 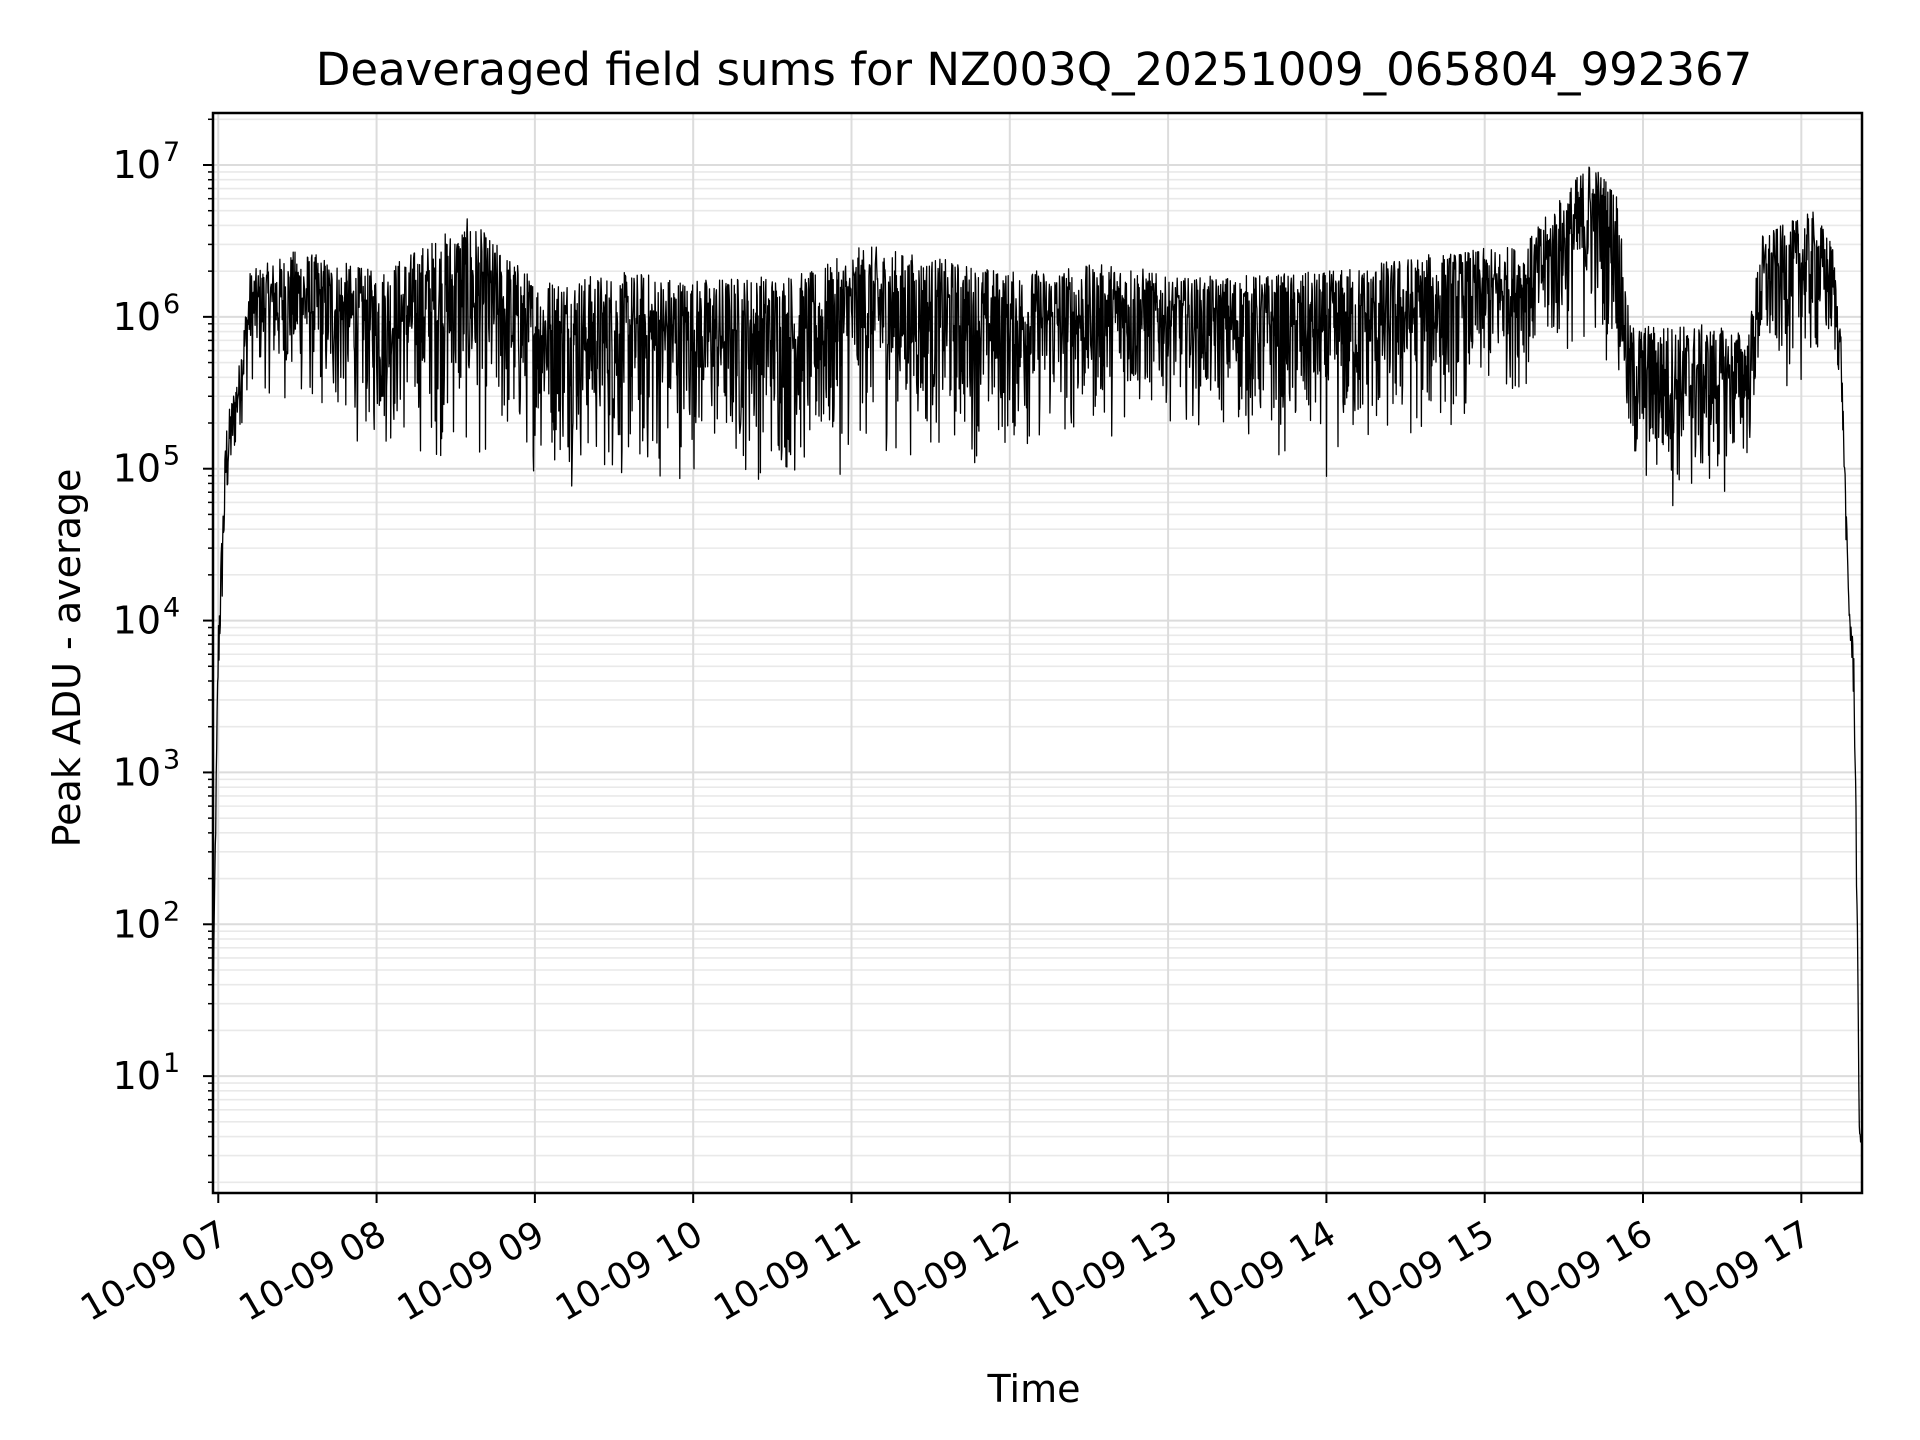 What do you see at coordinates (171, 456) in the screenshot?
I see `y-tick-exponent: 5` at bounding box center [171, 456].